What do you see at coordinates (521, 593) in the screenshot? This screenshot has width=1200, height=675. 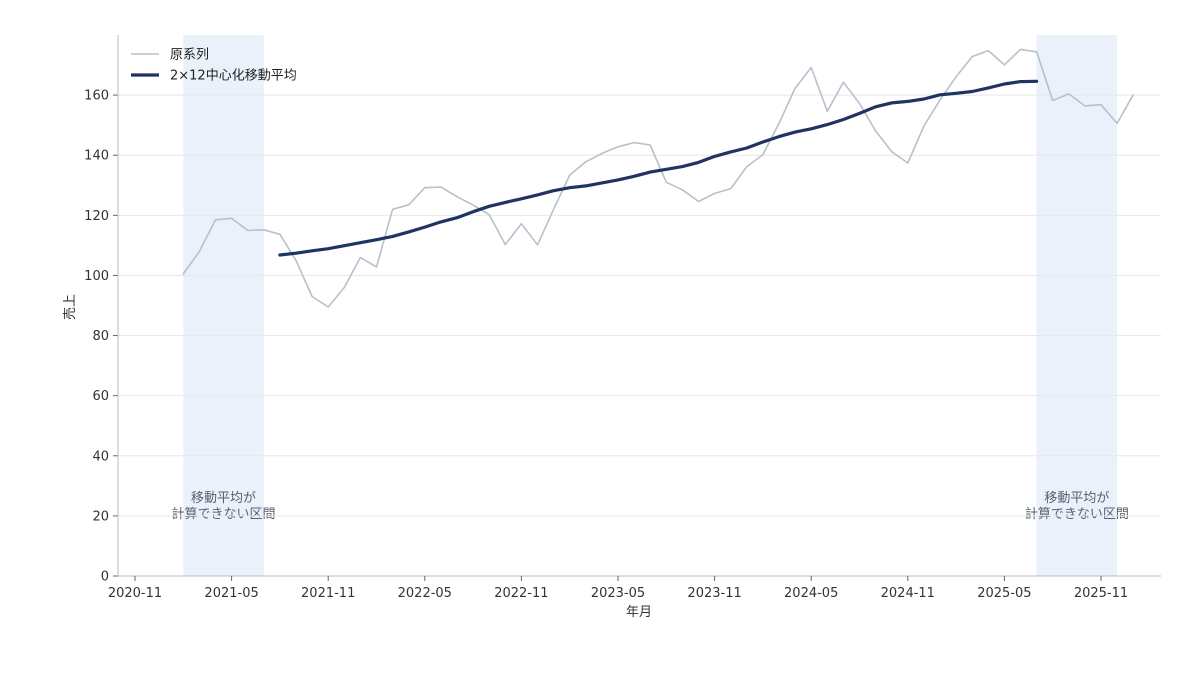 I see `x-tick-label: 2022-11` at bounding box center [521, 593].